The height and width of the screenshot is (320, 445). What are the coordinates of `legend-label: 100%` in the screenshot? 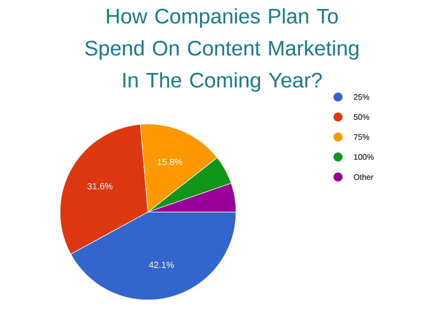 It's located at (364, 157).